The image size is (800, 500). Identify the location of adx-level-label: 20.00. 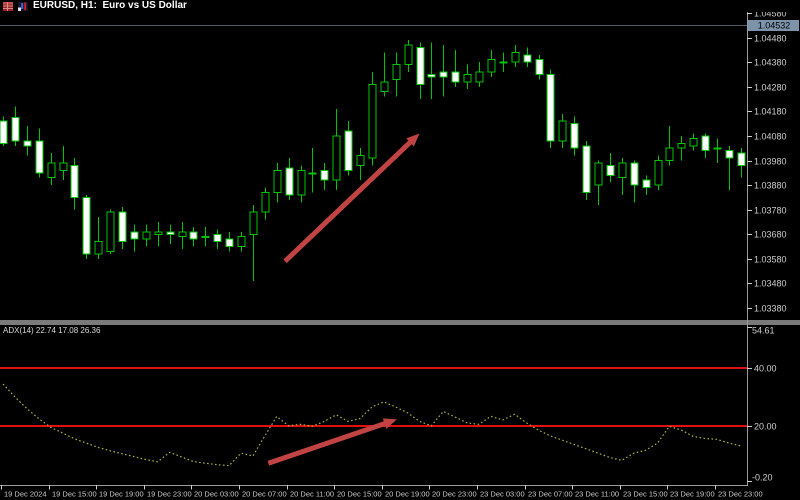
(765, 426).